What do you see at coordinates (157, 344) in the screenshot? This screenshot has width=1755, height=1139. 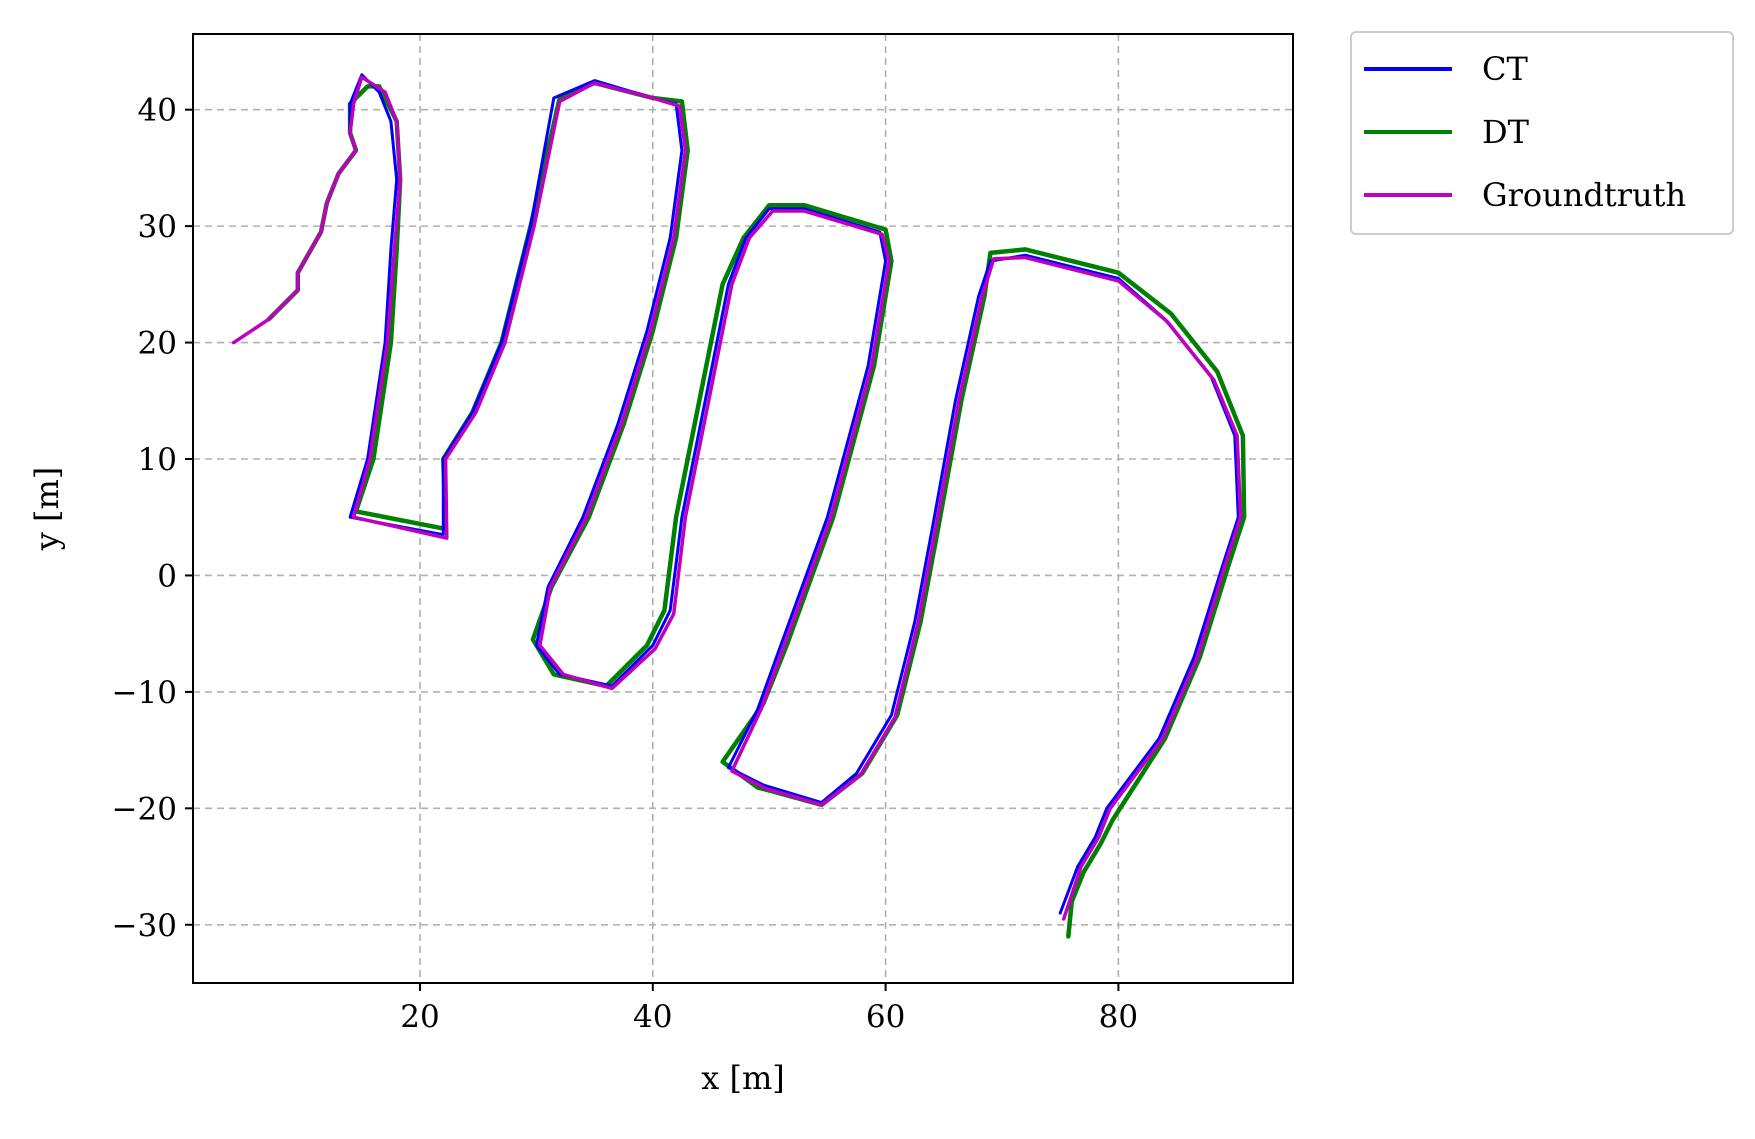 I see `y-tick-label: 20` at bounding box center [157, 344].